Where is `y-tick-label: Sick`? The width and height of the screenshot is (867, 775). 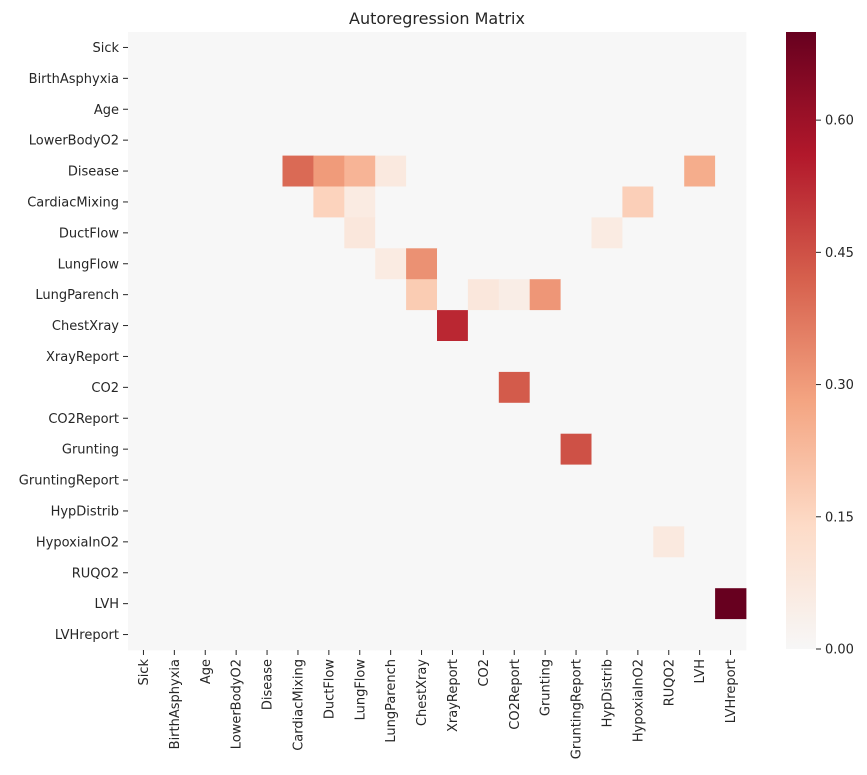
y-tick-label: Sick is located at coordinates (105, 48).